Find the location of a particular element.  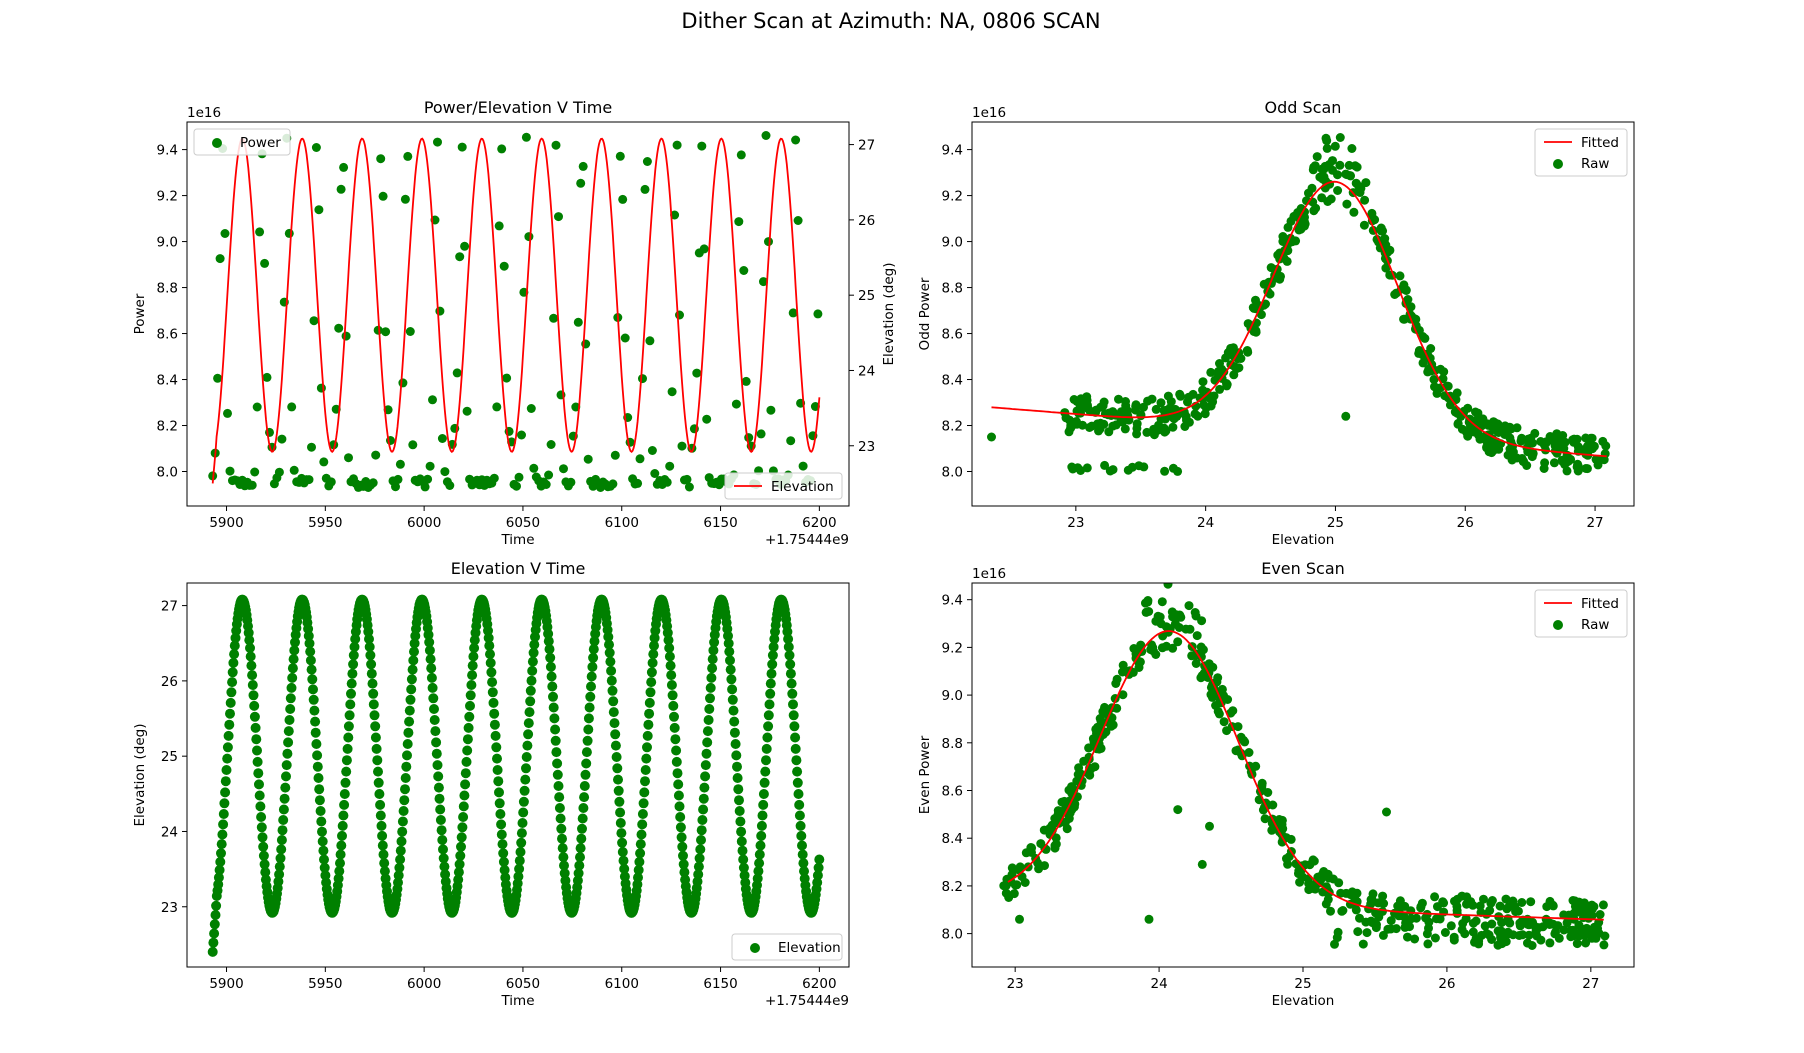

y-tick-label: 8.8 is located at coordinates (167, 289).